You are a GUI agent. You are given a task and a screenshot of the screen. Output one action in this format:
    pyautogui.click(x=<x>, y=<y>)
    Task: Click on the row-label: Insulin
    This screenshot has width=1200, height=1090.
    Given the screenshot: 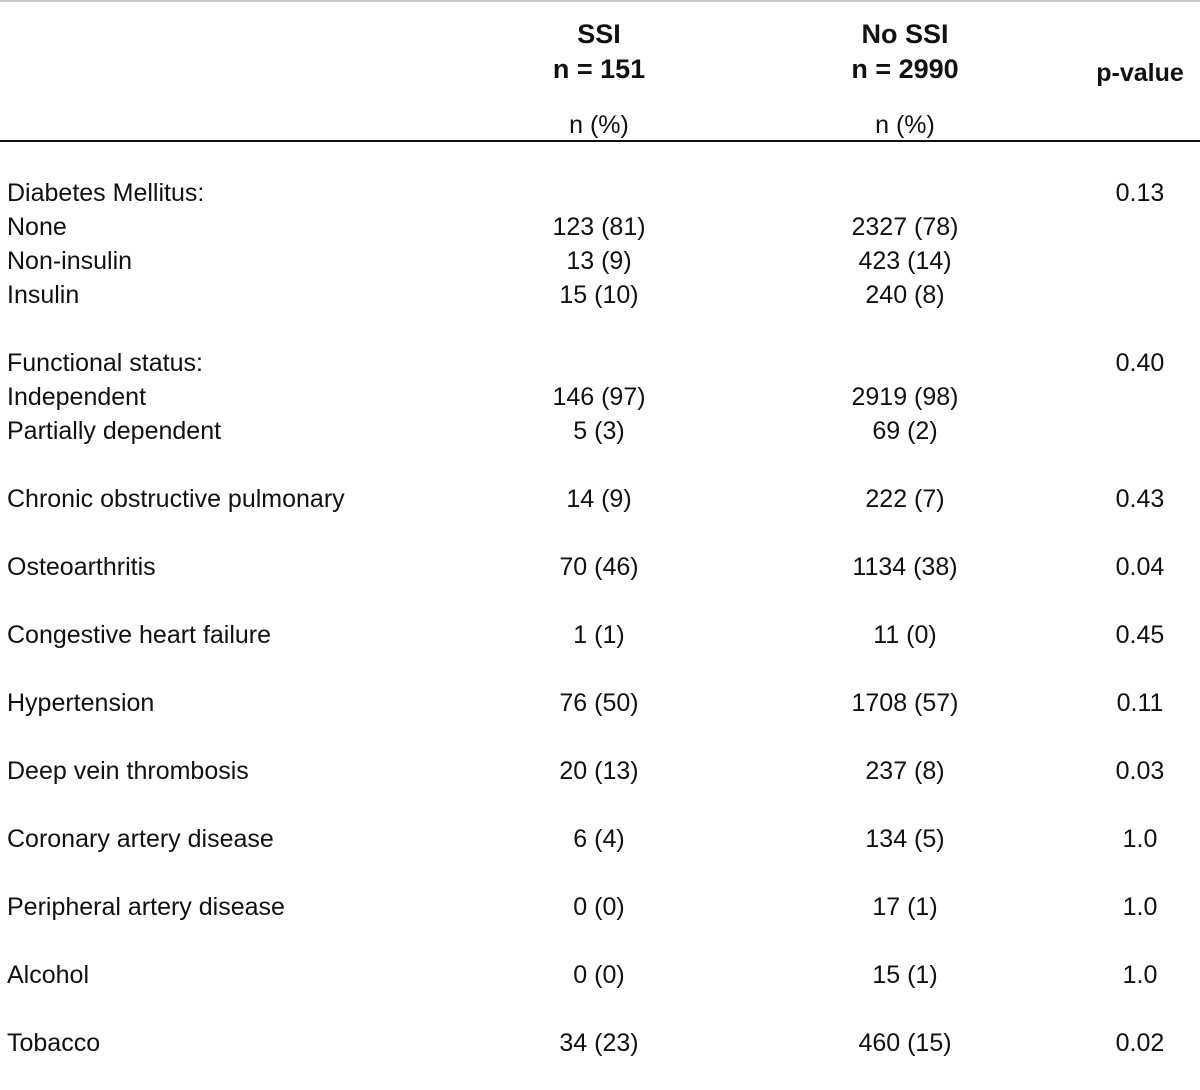 What is the action you would take?
    pyautogui.click(x=43, y=295)
    